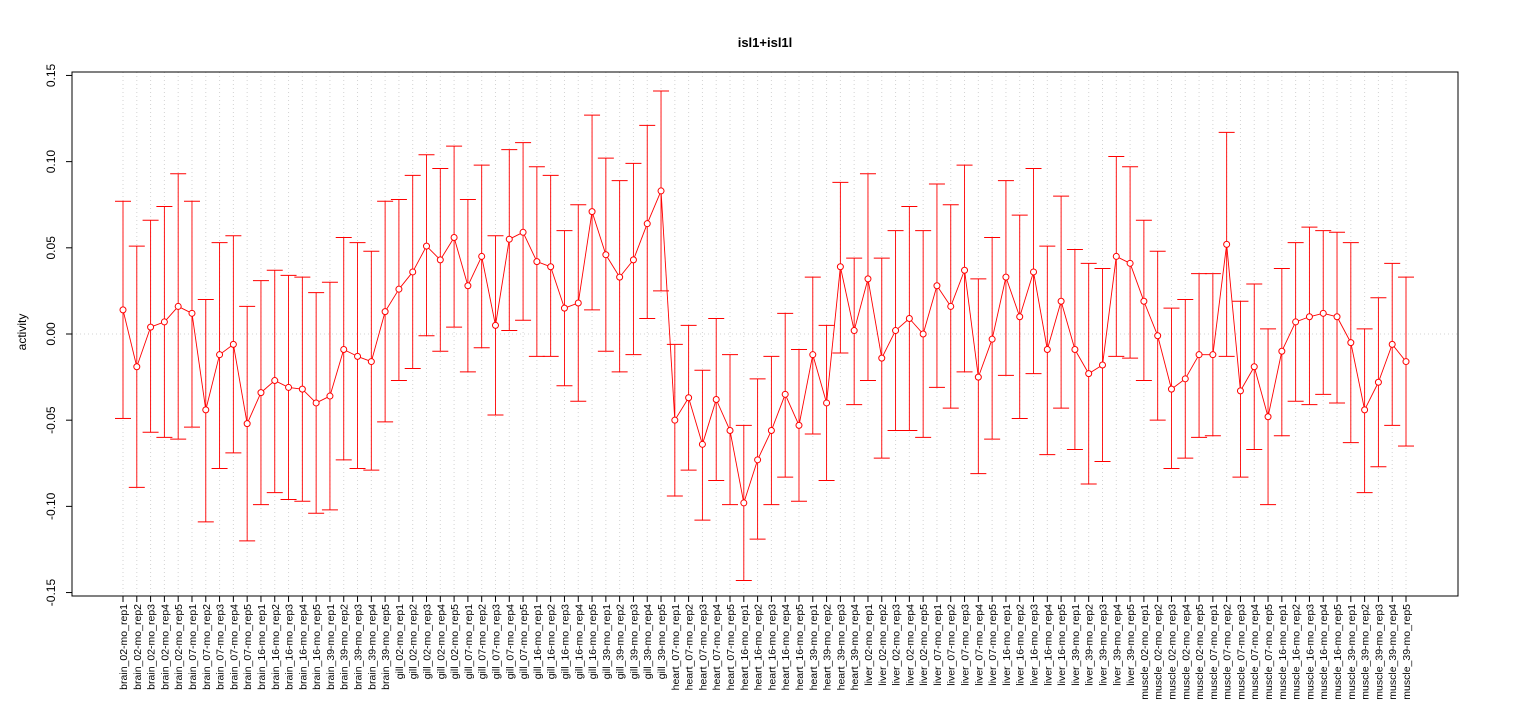 This screenshot has height=720, width=1530. What do you see at coordinates (414, 641) in the screenshot?
I see `x-tick-label: gill_02-mo_rep2` at bounding box center [414, 641].